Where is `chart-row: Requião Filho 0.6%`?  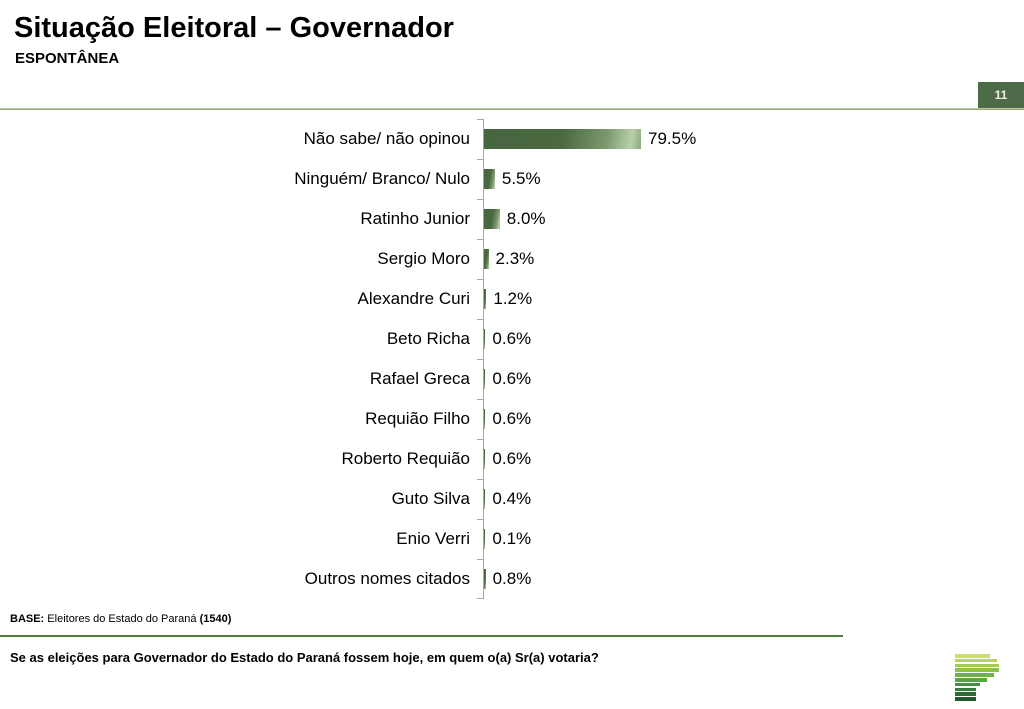
chart-row: Requião Filho 0.6% is located at coordinates (512, 419).